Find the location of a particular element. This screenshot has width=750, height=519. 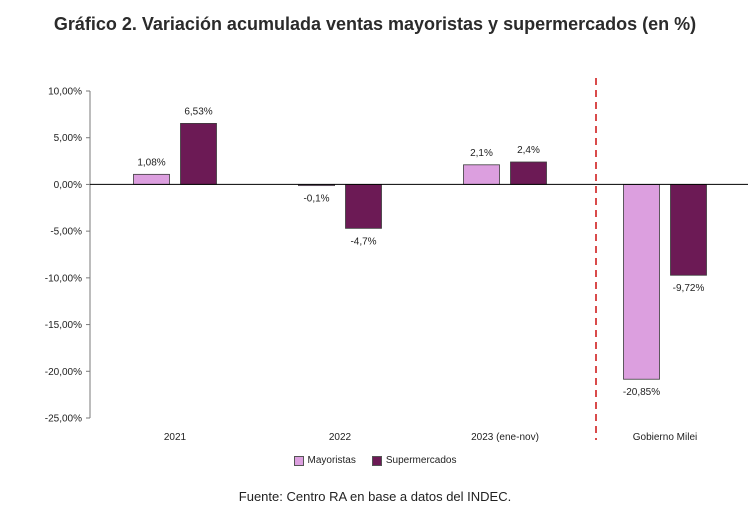

data-label: -4,7% is located at coordinates (363, 241).